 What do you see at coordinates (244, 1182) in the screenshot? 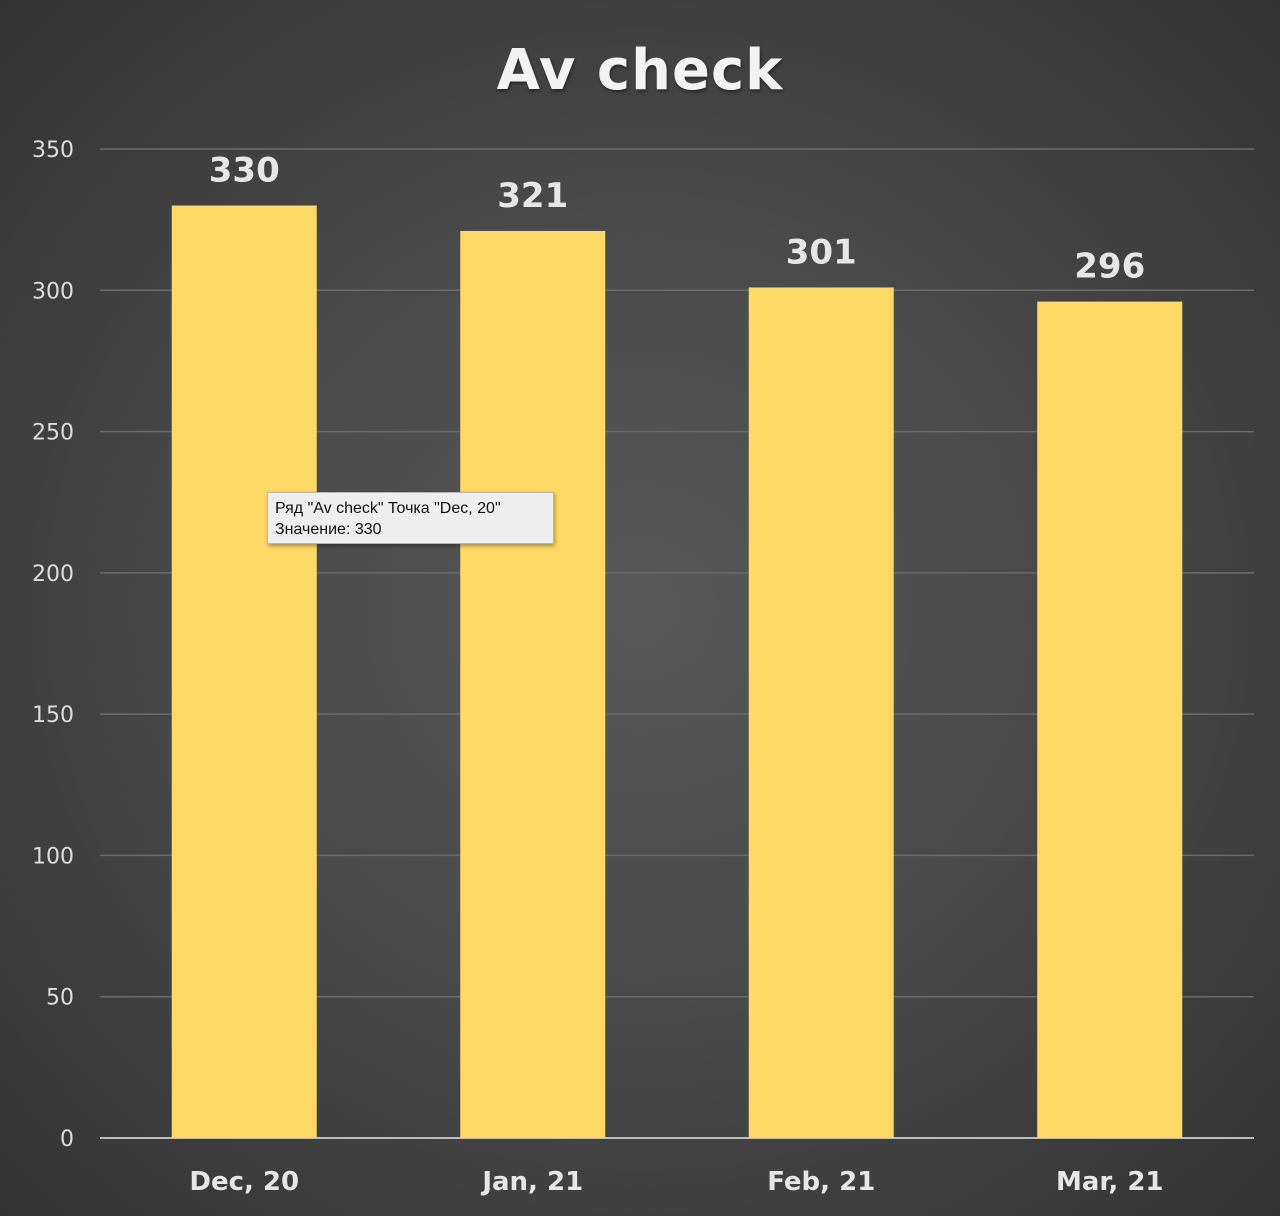
I see `x-tick-label: Dec, 20` at bounding box center [244, 1182].